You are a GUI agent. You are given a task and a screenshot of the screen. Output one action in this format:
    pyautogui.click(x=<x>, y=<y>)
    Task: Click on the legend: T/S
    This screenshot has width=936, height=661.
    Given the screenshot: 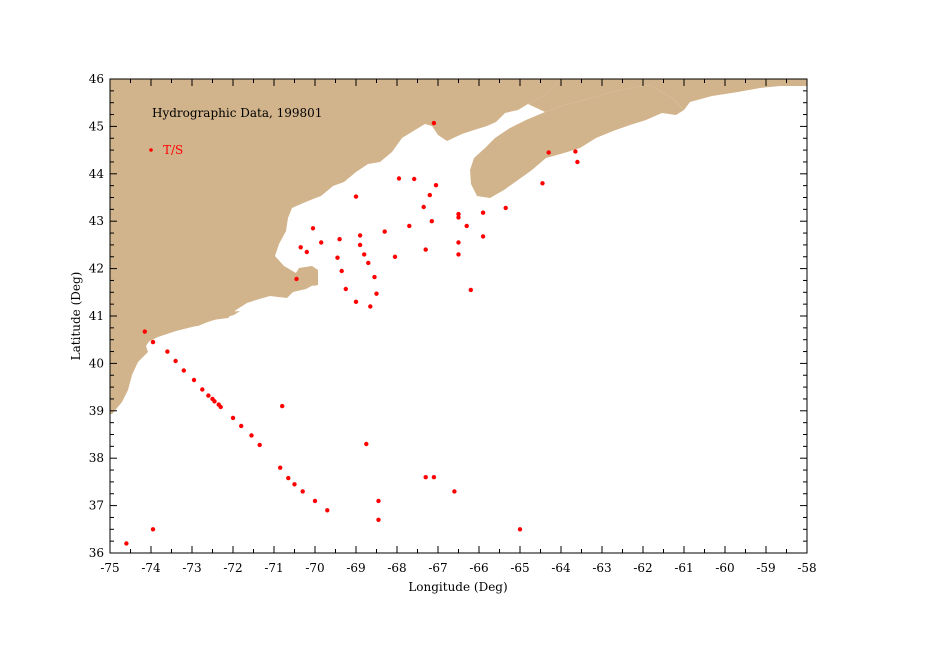 What is the action you would take?
    pyautogui.click(x=166, y=150)
    